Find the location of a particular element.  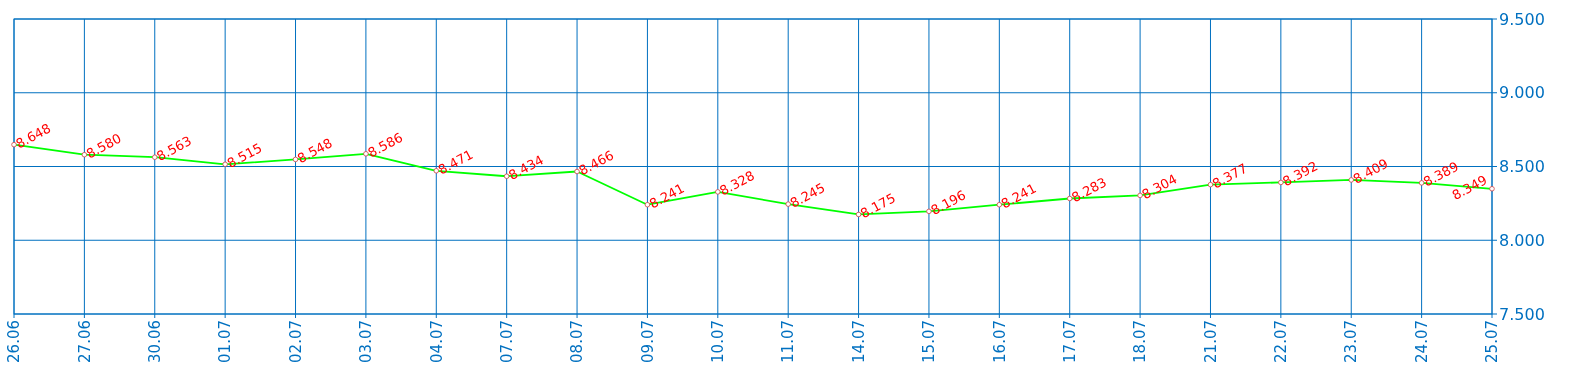

x-tick-label: 10.07 is located at coordinates (718, 341).